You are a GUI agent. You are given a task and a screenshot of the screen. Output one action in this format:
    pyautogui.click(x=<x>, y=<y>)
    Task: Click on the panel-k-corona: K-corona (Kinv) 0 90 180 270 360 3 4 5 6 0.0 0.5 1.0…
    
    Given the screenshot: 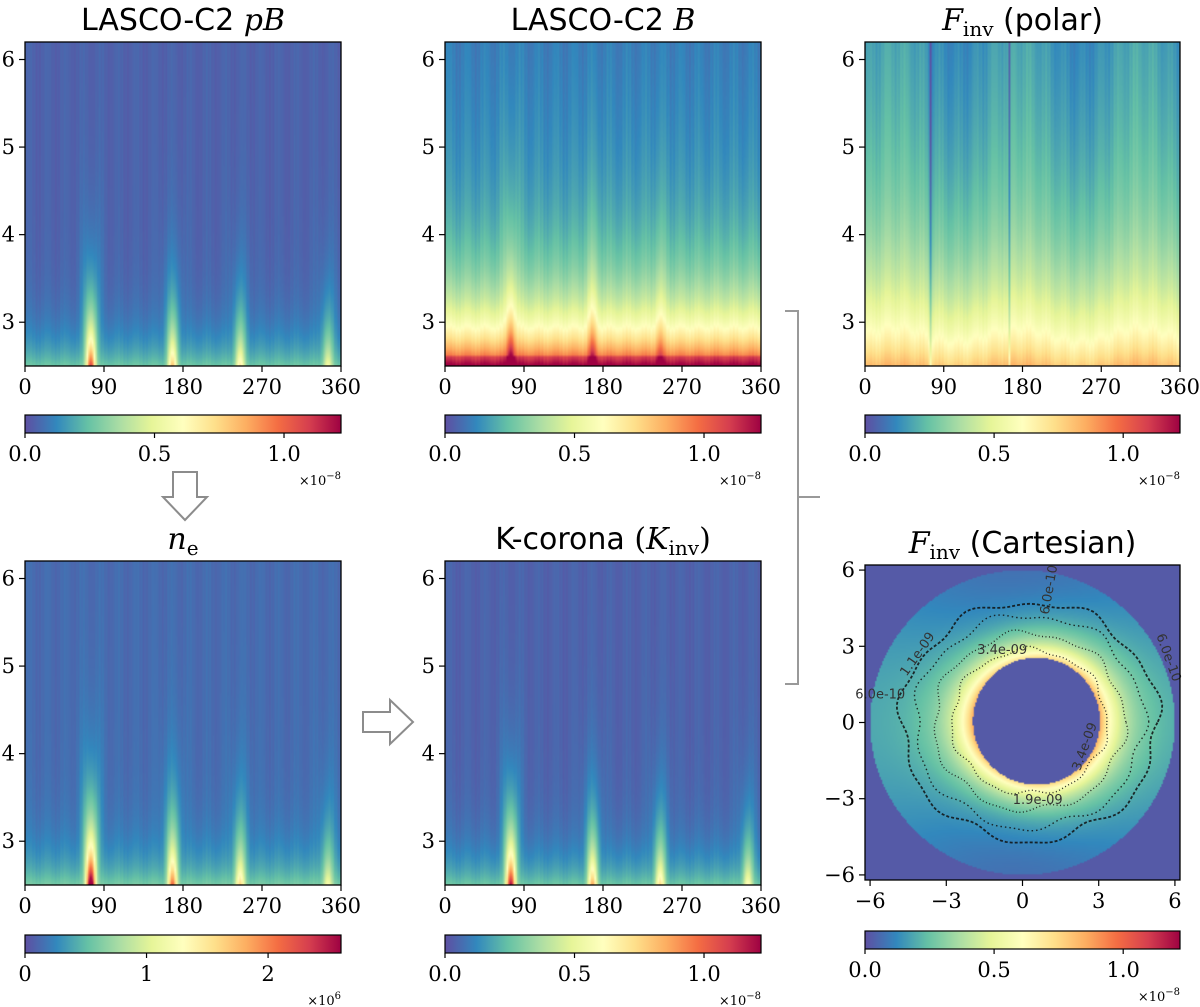 What is the action you would take?
    pyautogui.click(x=601, y=764)
    